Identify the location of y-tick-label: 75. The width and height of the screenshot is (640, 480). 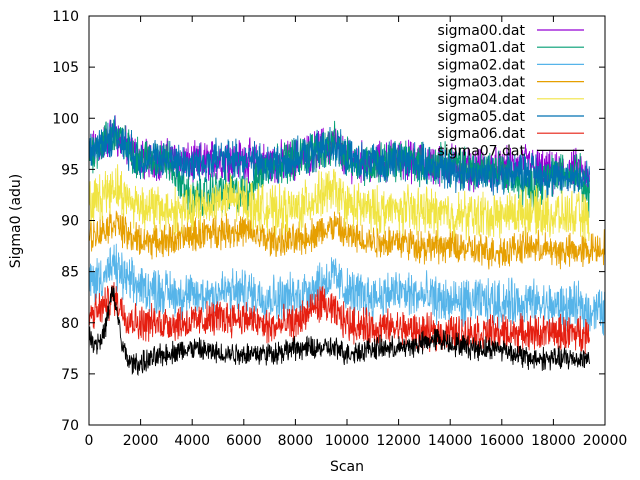
(70, 375).